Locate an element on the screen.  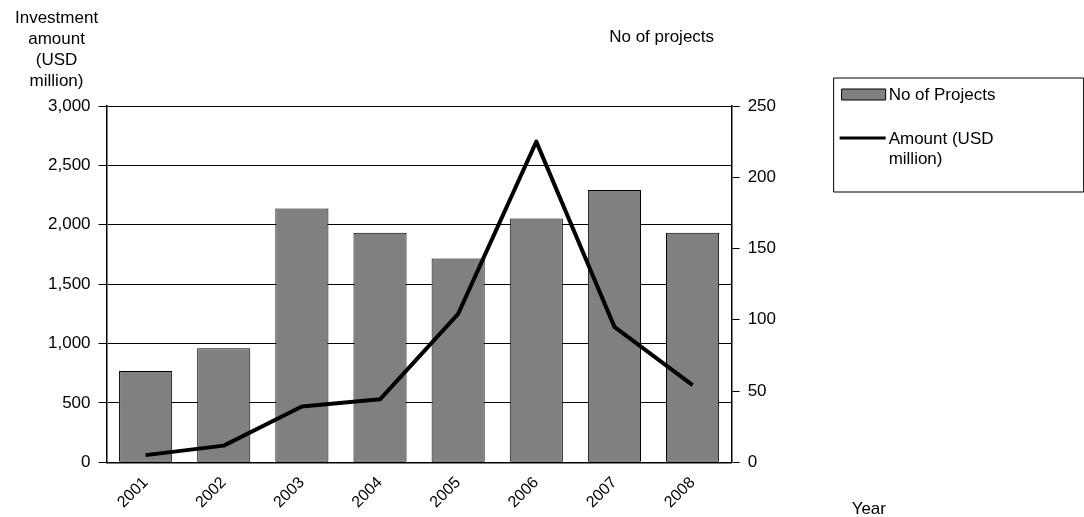
y-tick-label: 3,000 is located at coordinates (69, 105).